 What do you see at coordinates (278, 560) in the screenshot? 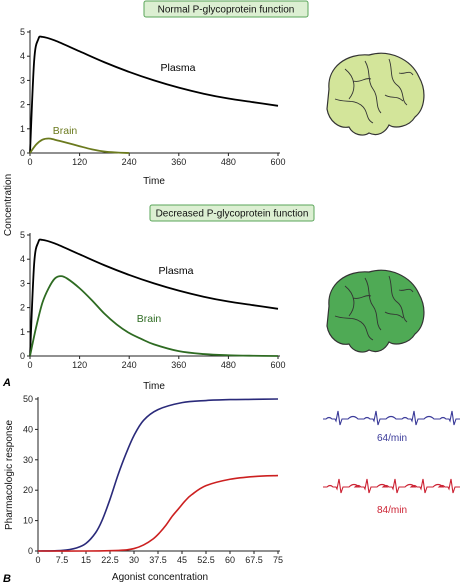
I see `x-tick-label: 75` at bounding box center [278, 560].